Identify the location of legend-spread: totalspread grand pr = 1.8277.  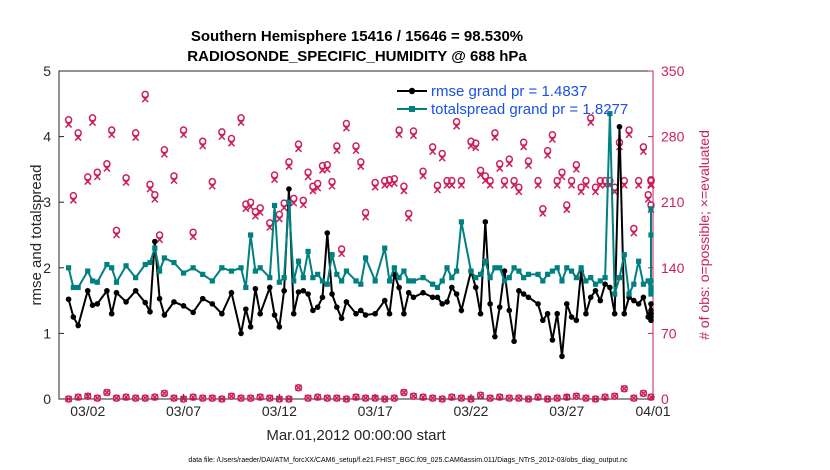
(529, 109).